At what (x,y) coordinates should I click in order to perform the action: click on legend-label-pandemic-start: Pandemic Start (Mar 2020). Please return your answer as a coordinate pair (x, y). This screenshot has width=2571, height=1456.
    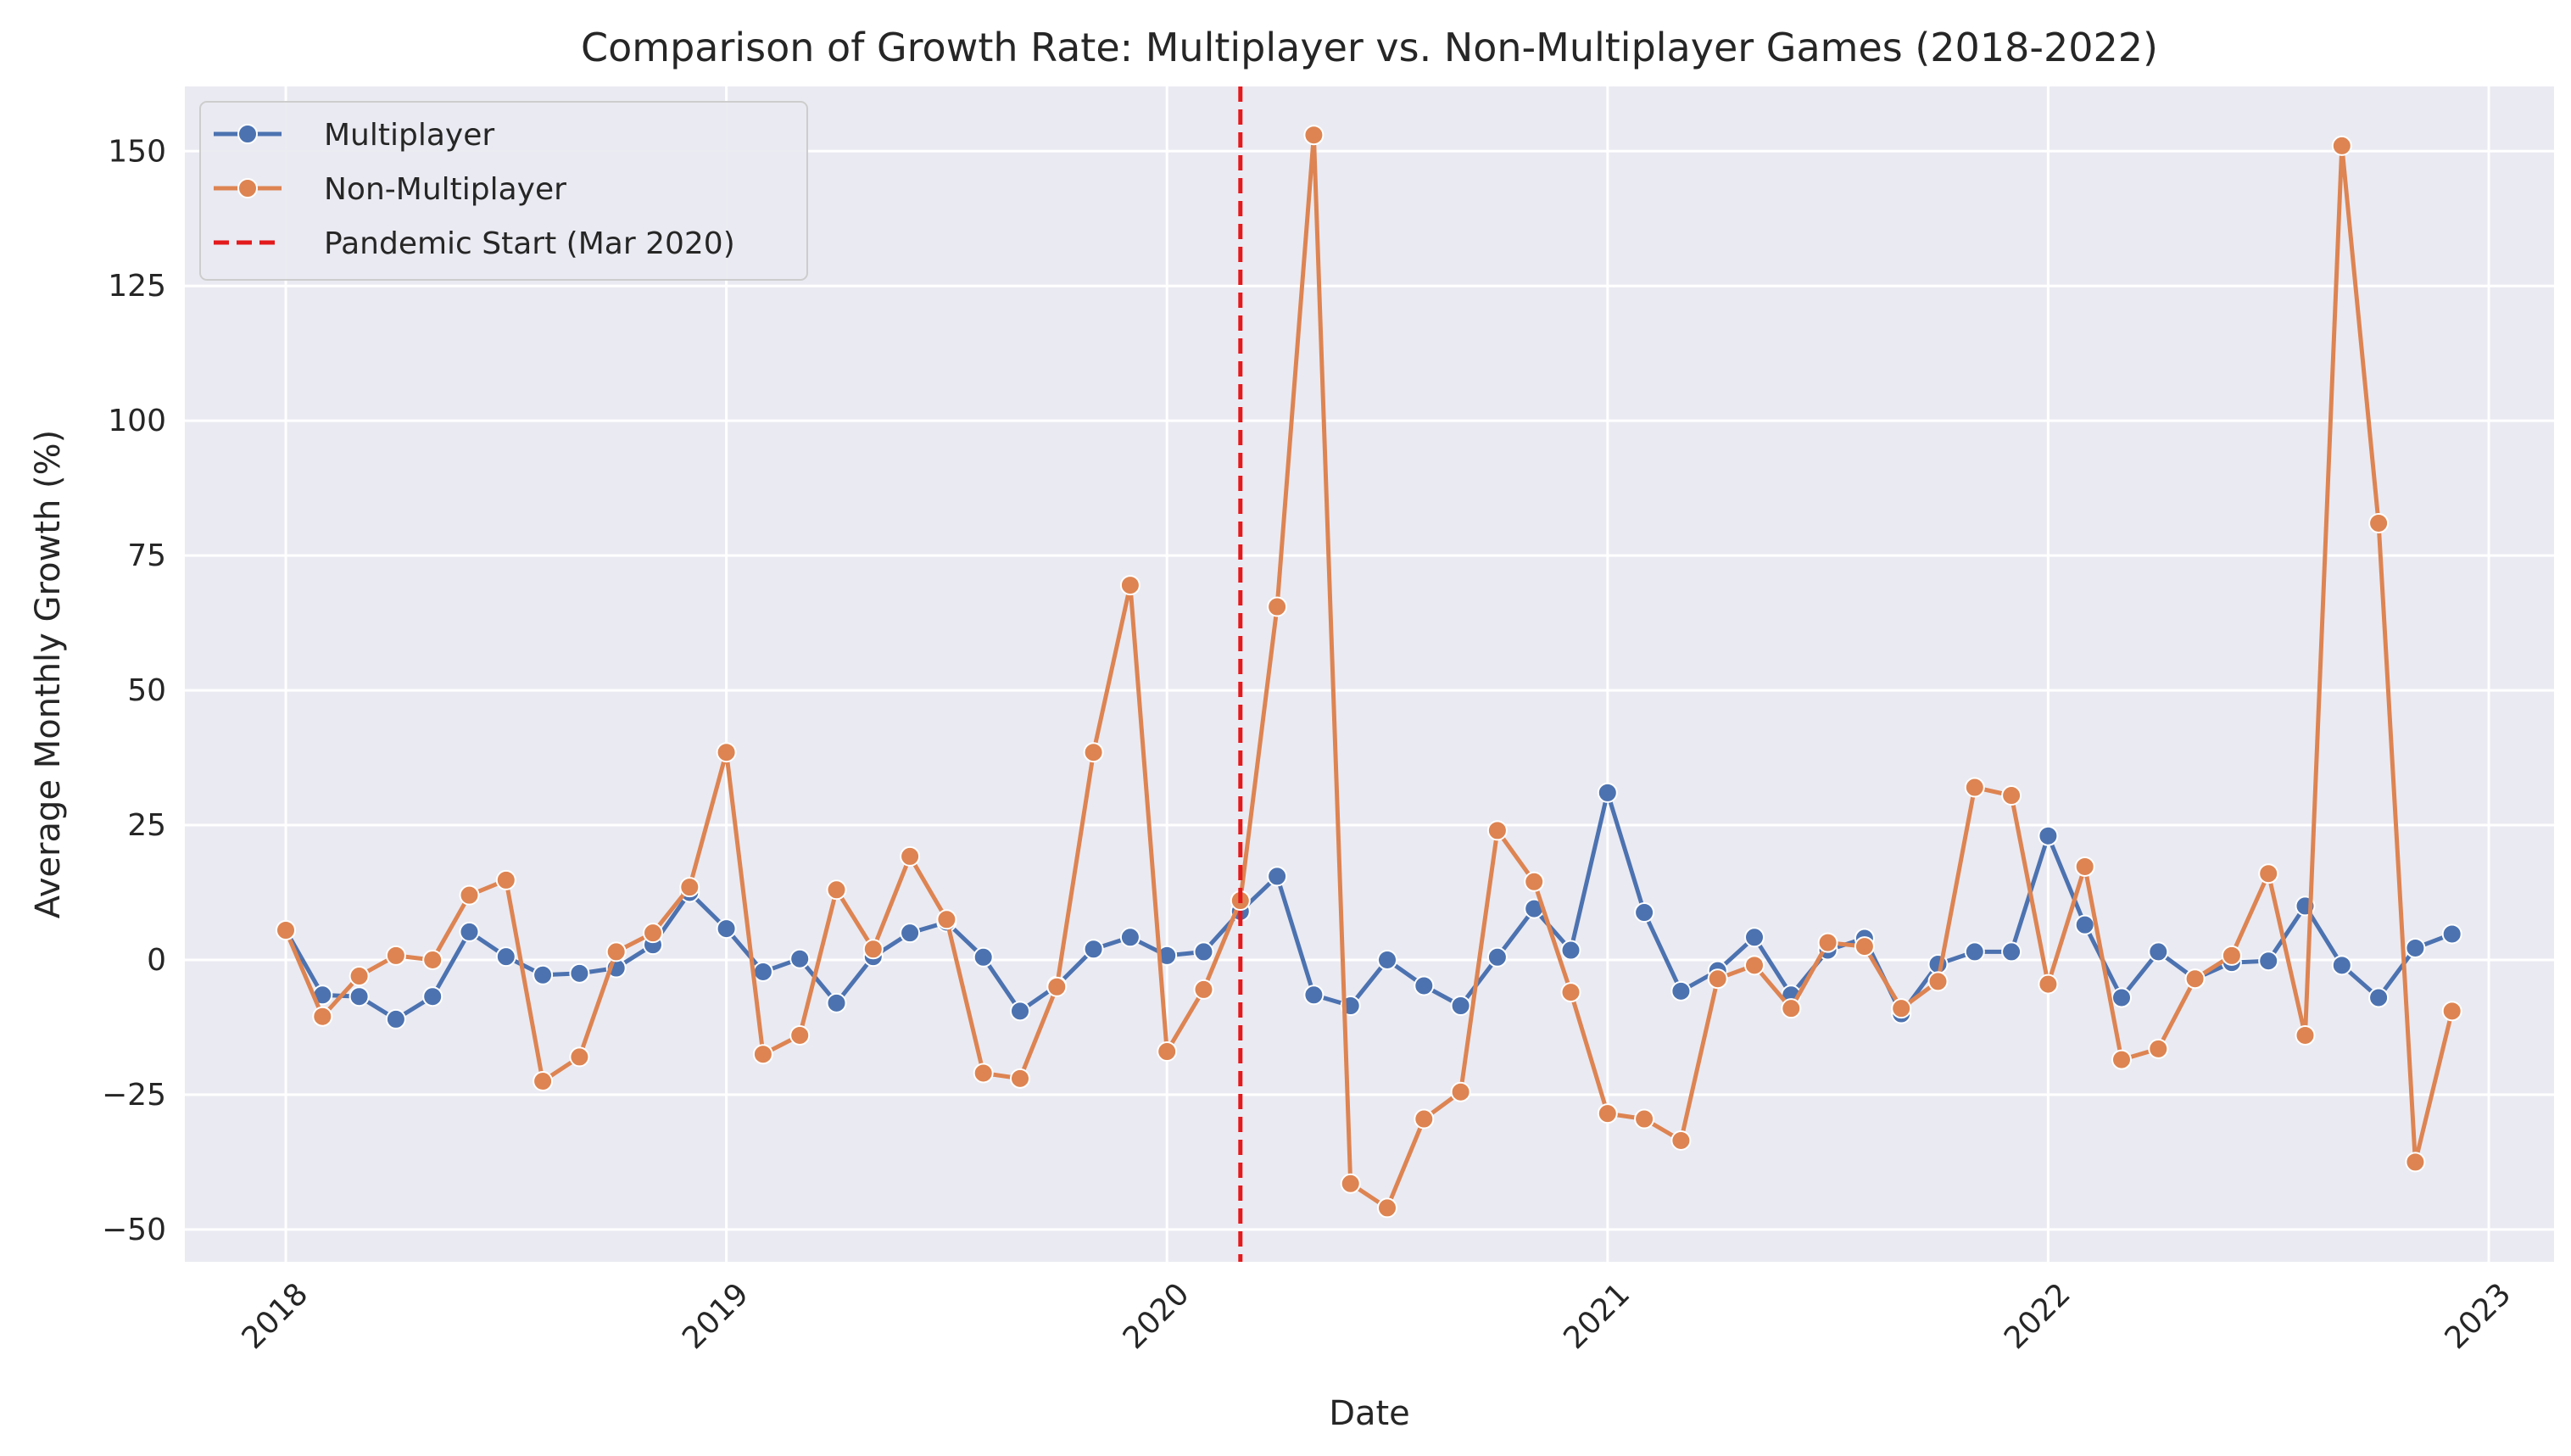
    Looking at the image, I should click on (529, 243).